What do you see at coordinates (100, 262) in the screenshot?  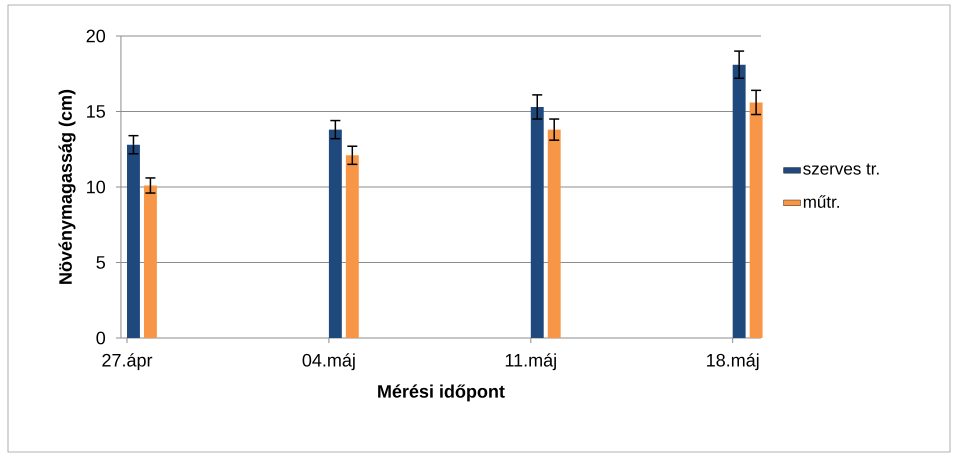 I see `y-tick-label: 5` at bounding box center [100, 262].